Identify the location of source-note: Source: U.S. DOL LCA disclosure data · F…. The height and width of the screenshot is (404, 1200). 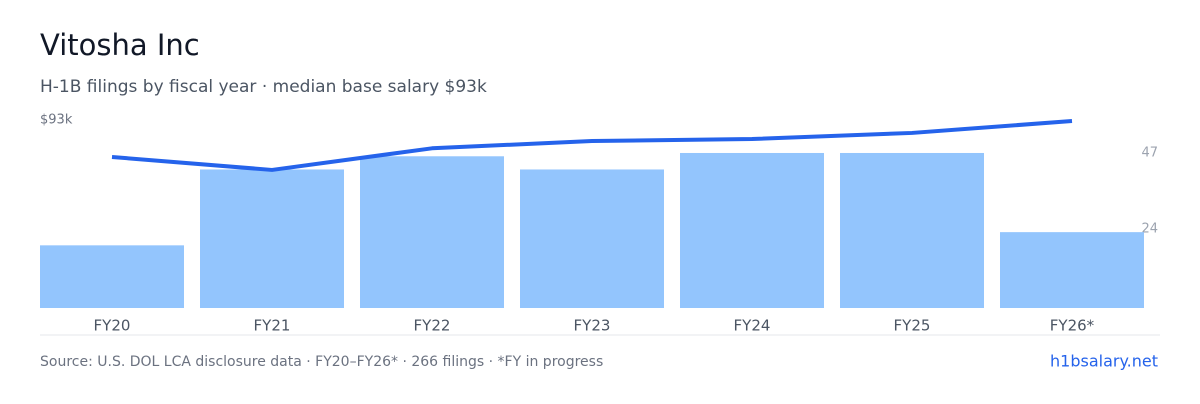
(321, 362).